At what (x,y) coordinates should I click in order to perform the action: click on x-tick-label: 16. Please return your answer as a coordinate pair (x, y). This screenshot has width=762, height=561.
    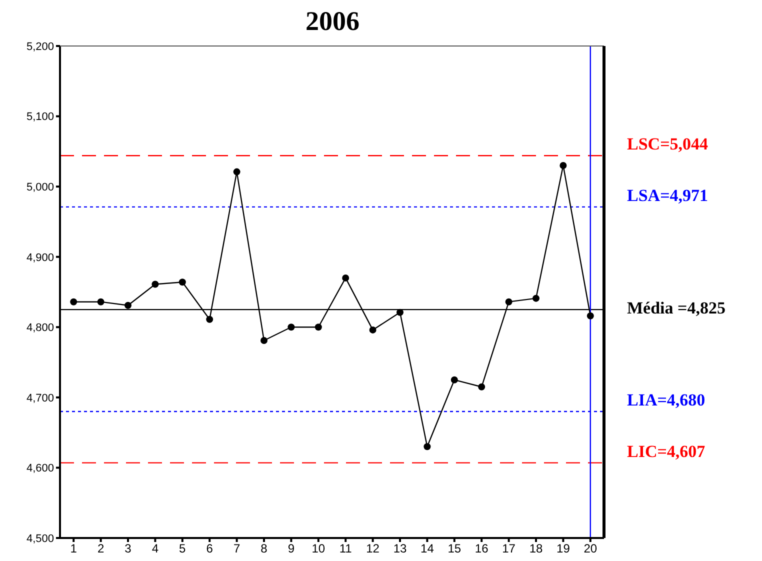
    Looking at the image, I should click on (481, 549).